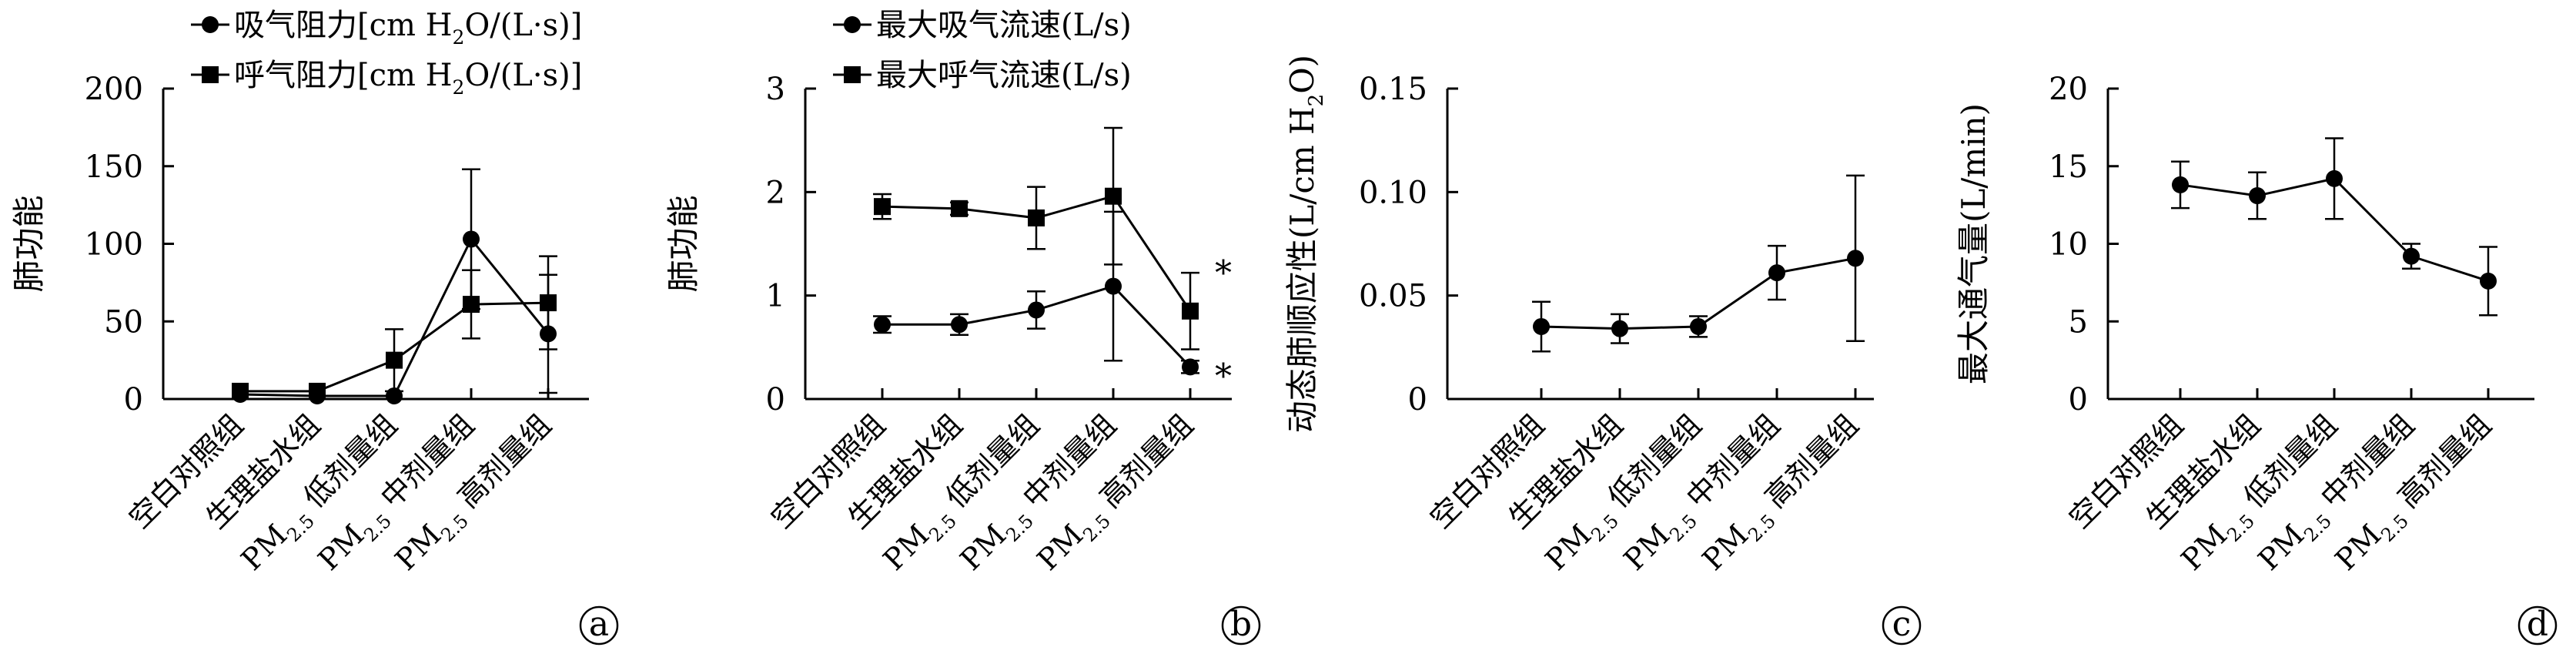  What do you see at coordinates (2069, 245) in the screenshot?
I see `y-tick-label: 10` at bounding box center [2069, 245].